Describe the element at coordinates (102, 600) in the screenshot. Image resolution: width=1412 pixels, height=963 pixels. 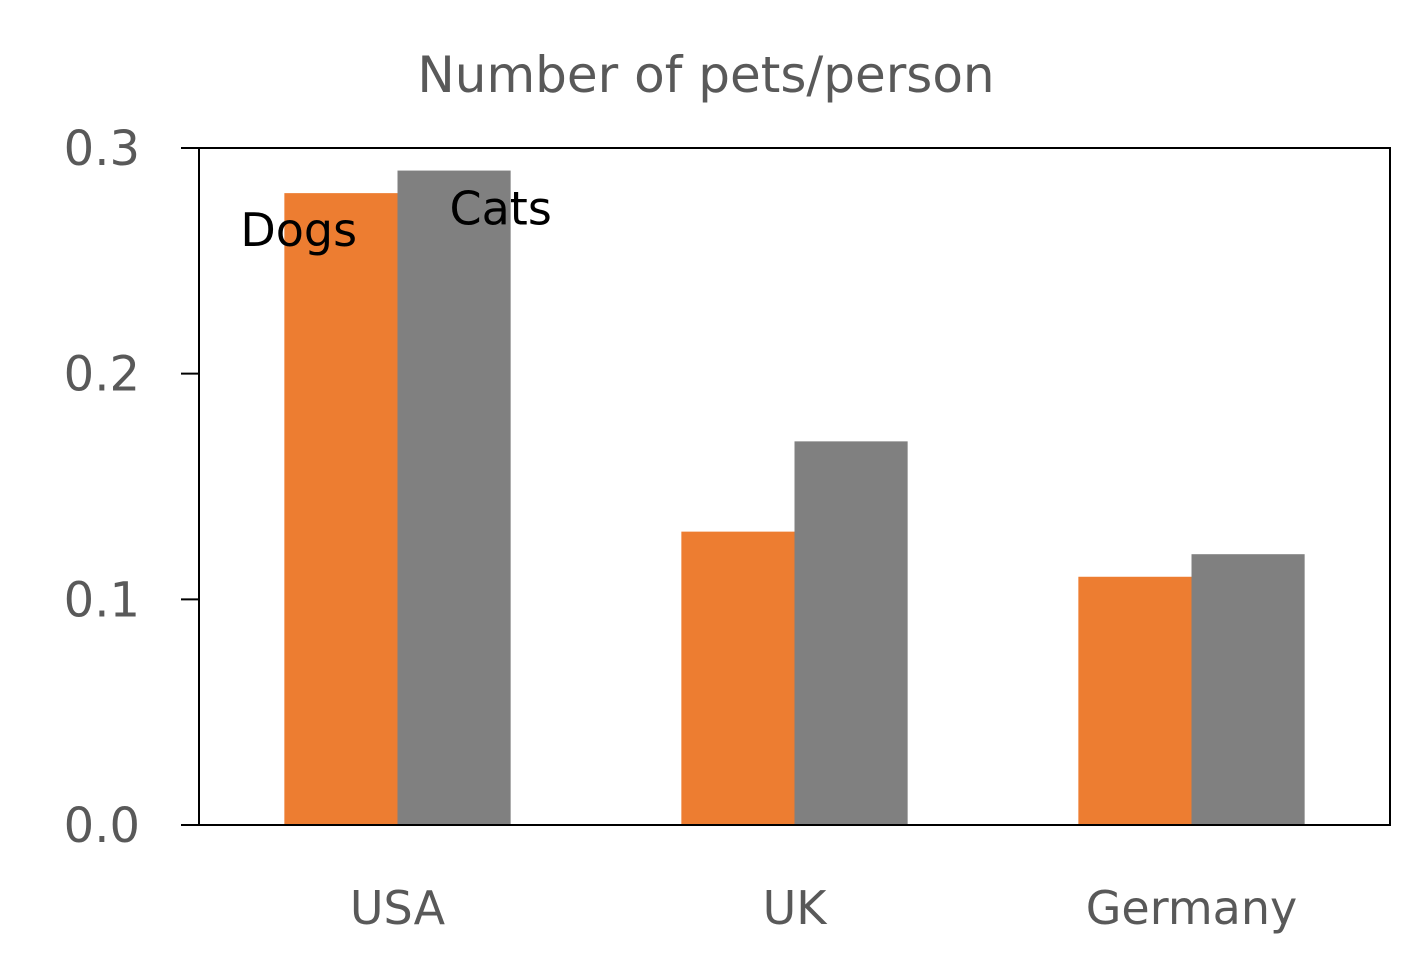
I see `y-tick-label: 0.1` at that location.